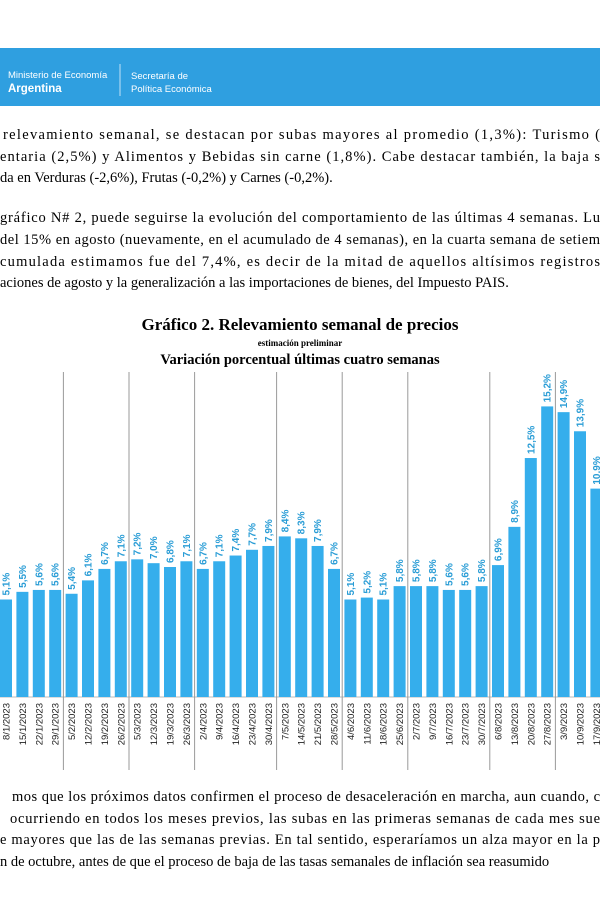 The width and height of the screenshot is (600, 900). What do you see at coordinates (581, 724) in the screenshot?
I see `x-tick-label: 10/9/2023` at bounding box center [581, 724].